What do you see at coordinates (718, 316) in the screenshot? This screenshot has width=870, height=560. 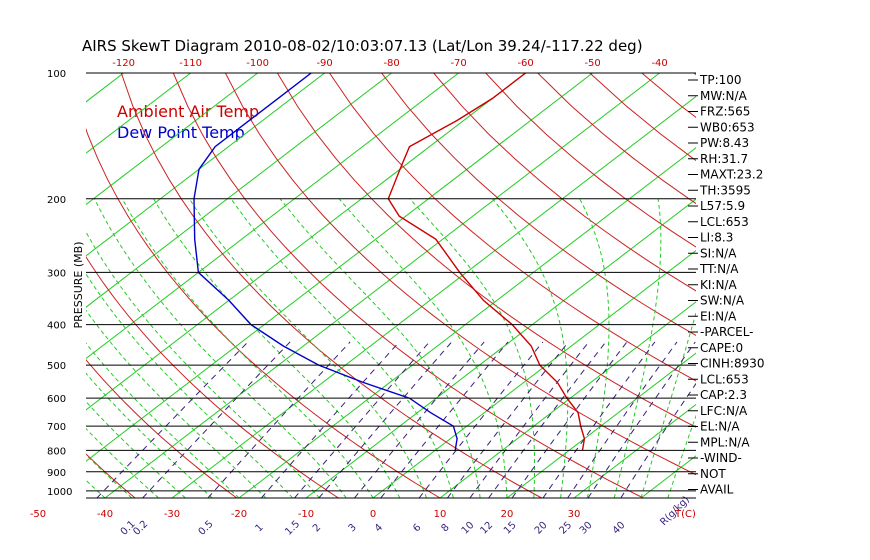 I see `index-label: EI:N/A` at bounding box center [718, 316].